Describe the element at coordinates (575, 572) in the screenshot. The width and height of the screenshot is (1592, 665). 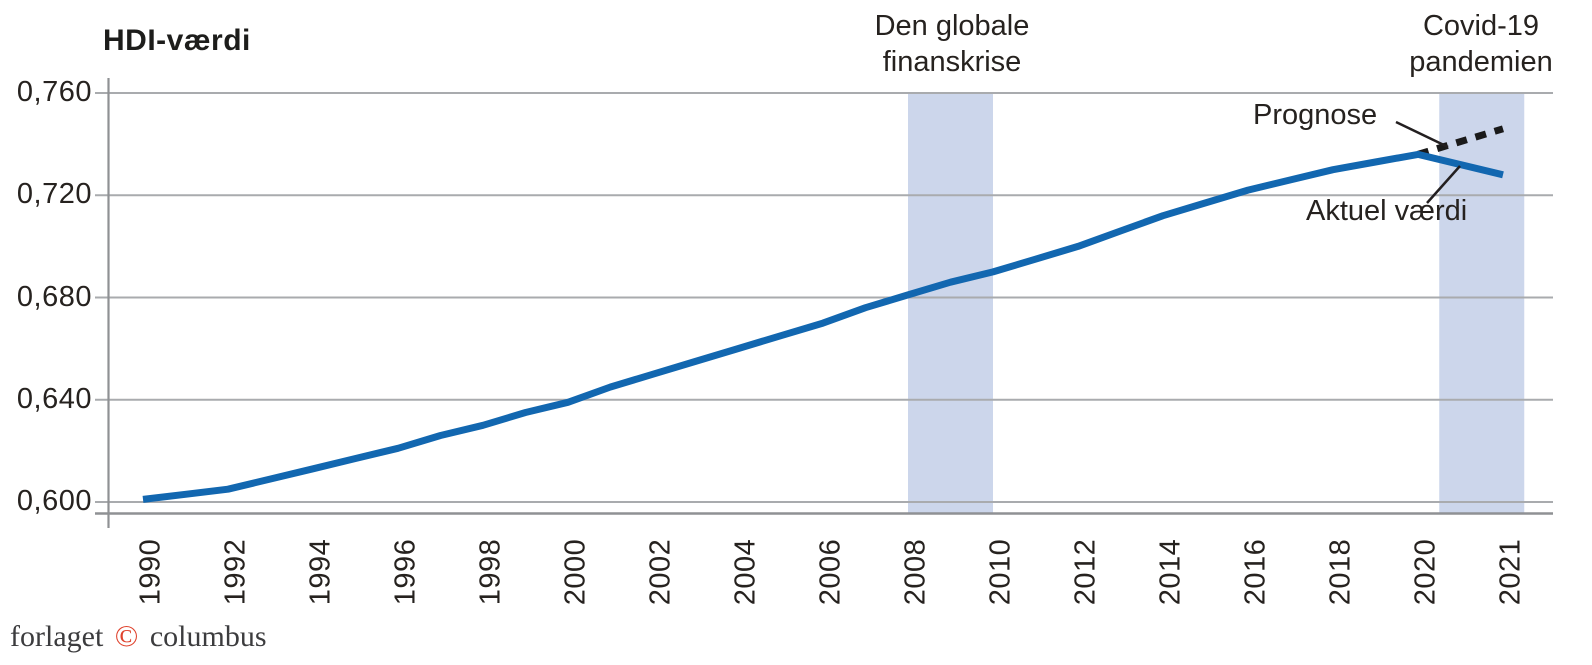
I see `x-axis-label: 2000` at that location.